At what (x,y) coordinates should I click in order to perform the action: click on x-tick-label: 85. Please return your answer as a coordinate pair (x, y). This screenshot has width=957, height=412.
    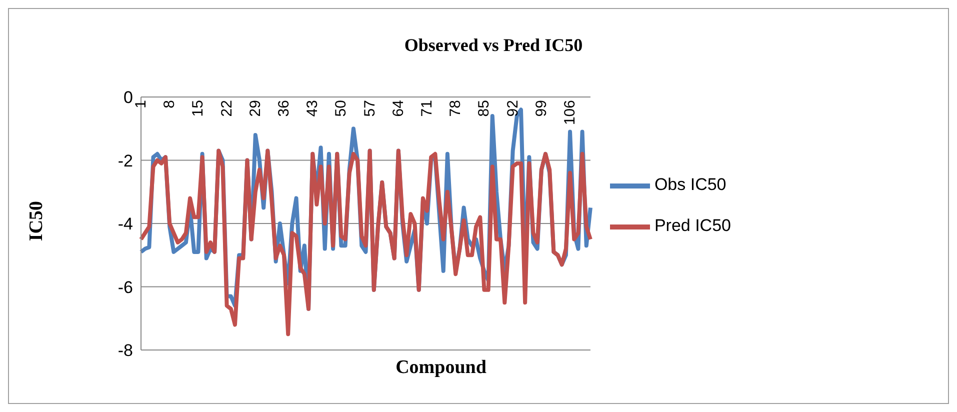
    Looking at the image, I should click on (484, 108).